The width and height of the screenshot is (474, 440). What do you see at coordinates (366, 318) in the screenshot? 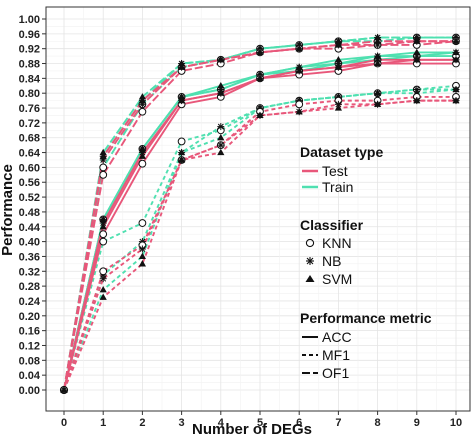
I see `legend-metric-title: Performance metric` at bounding box center [366, 318].